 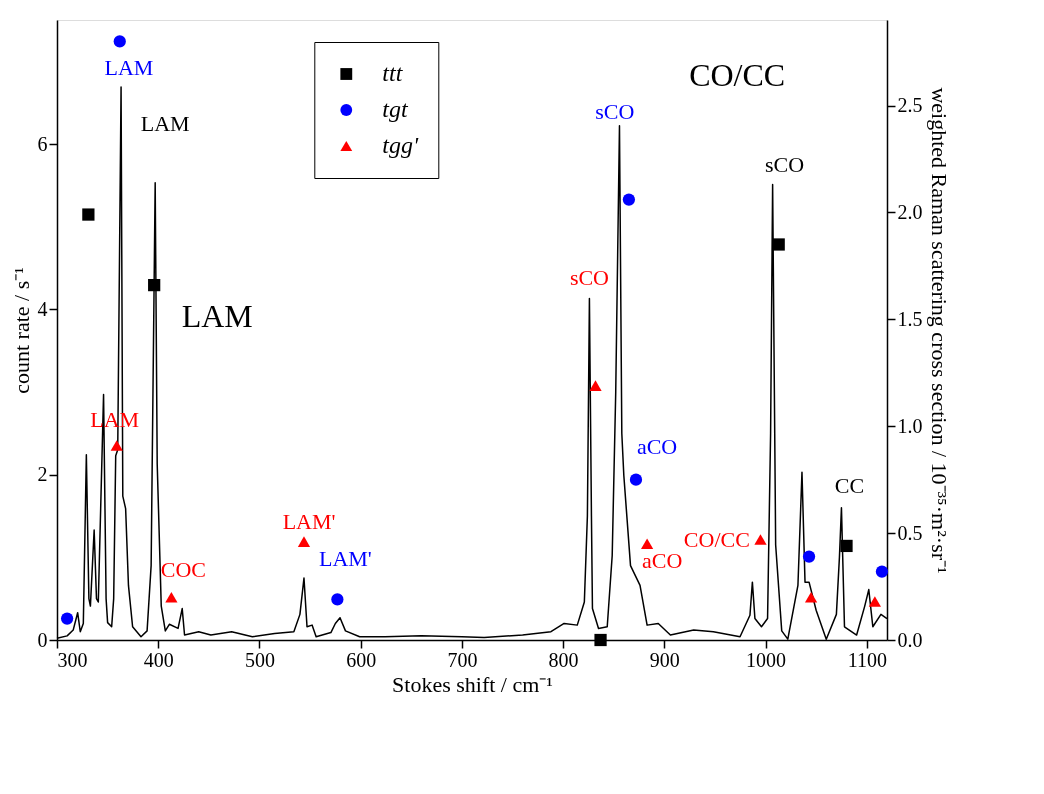 I want to click on y-axis-title: count rate / s⁻¹, so click(x=21, y=330).